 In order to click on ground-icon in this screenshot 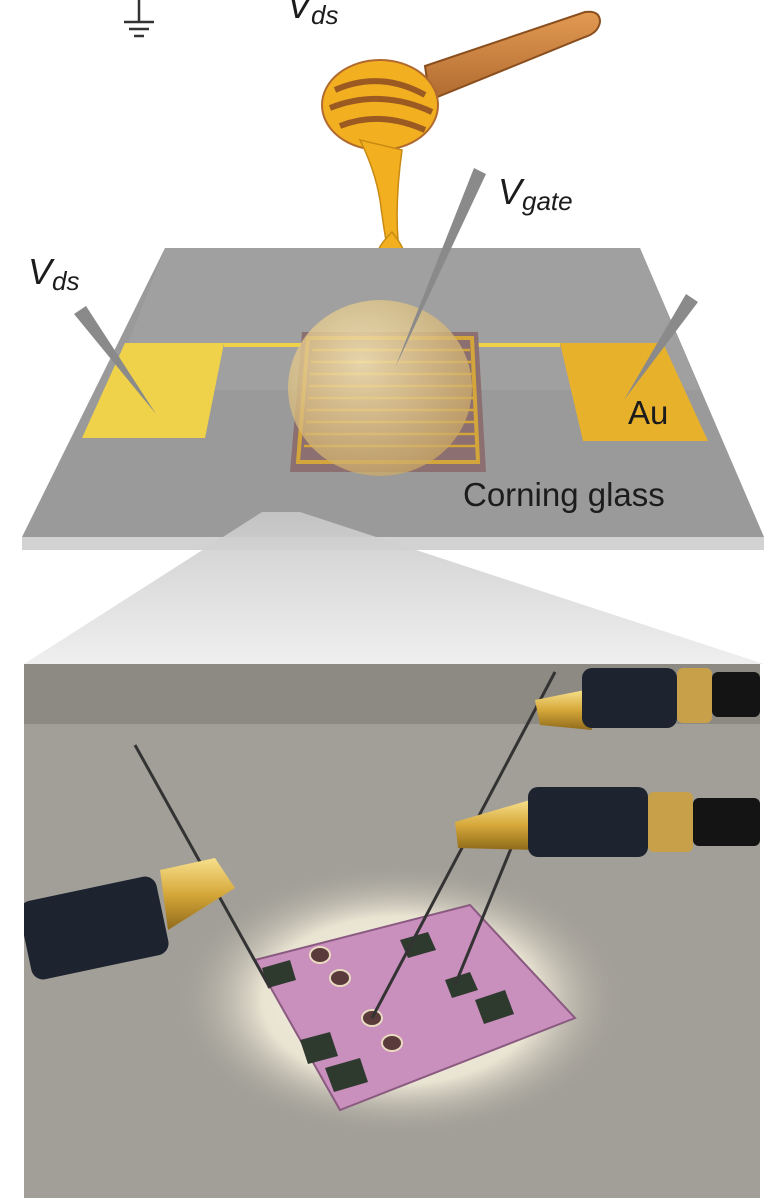, I will do `click(139, 19)`.